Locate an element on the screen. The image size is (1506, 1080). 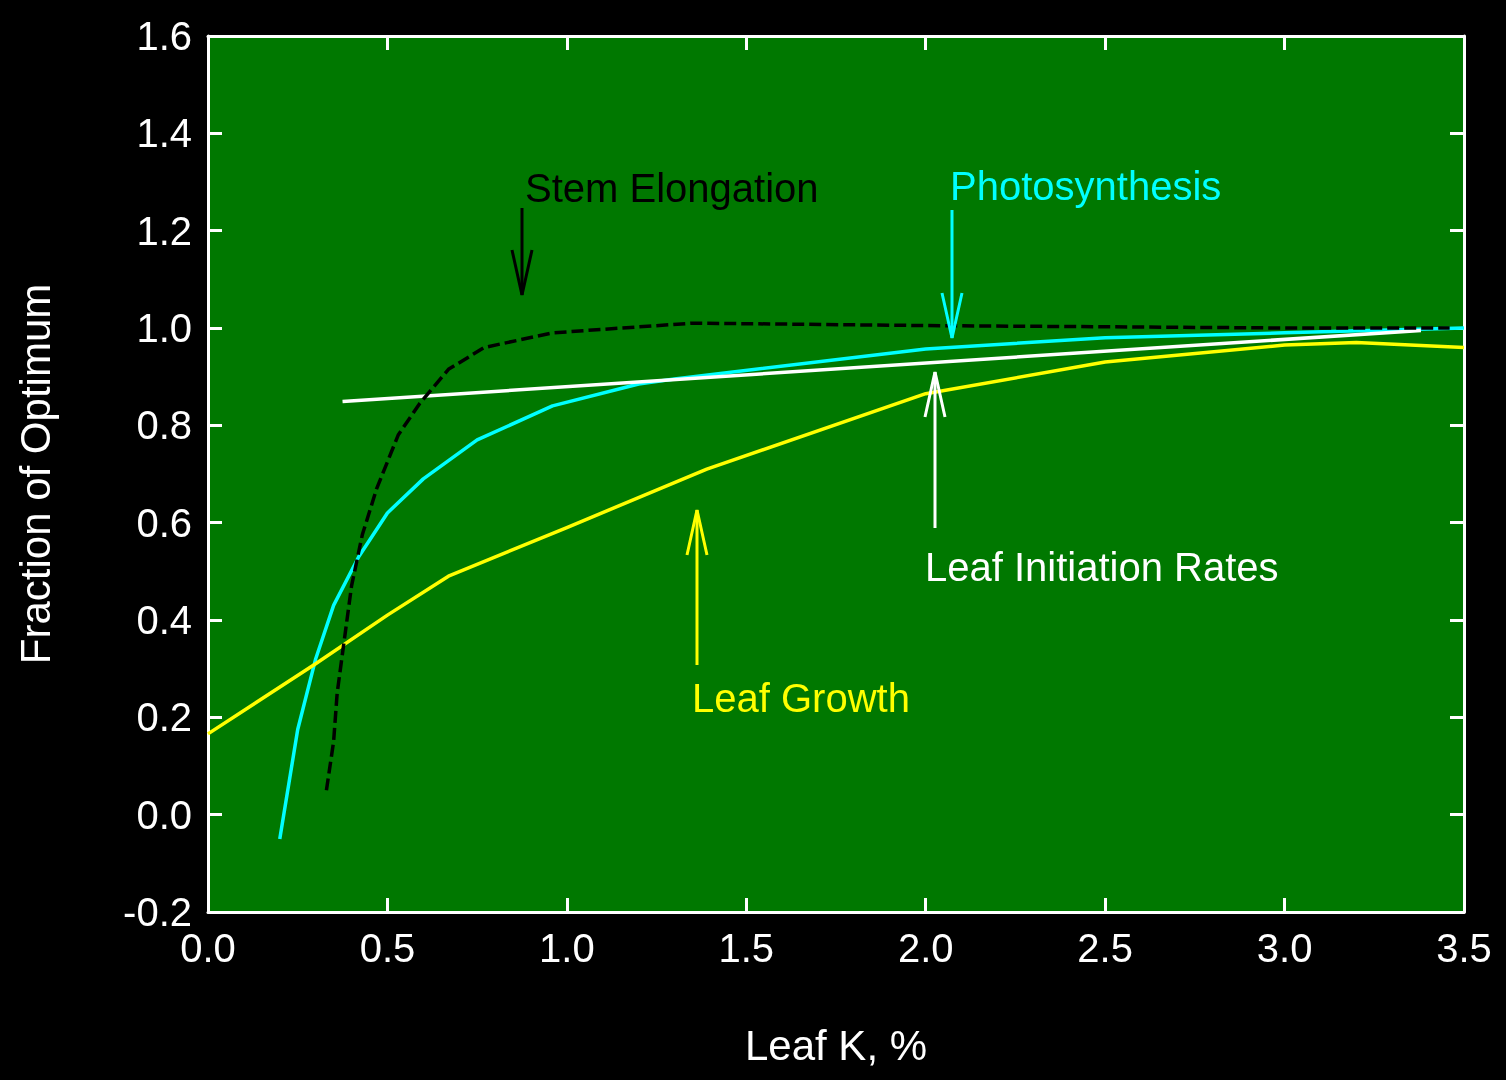
x-tick-label: 0.5 is located at coordinates (387, 948).